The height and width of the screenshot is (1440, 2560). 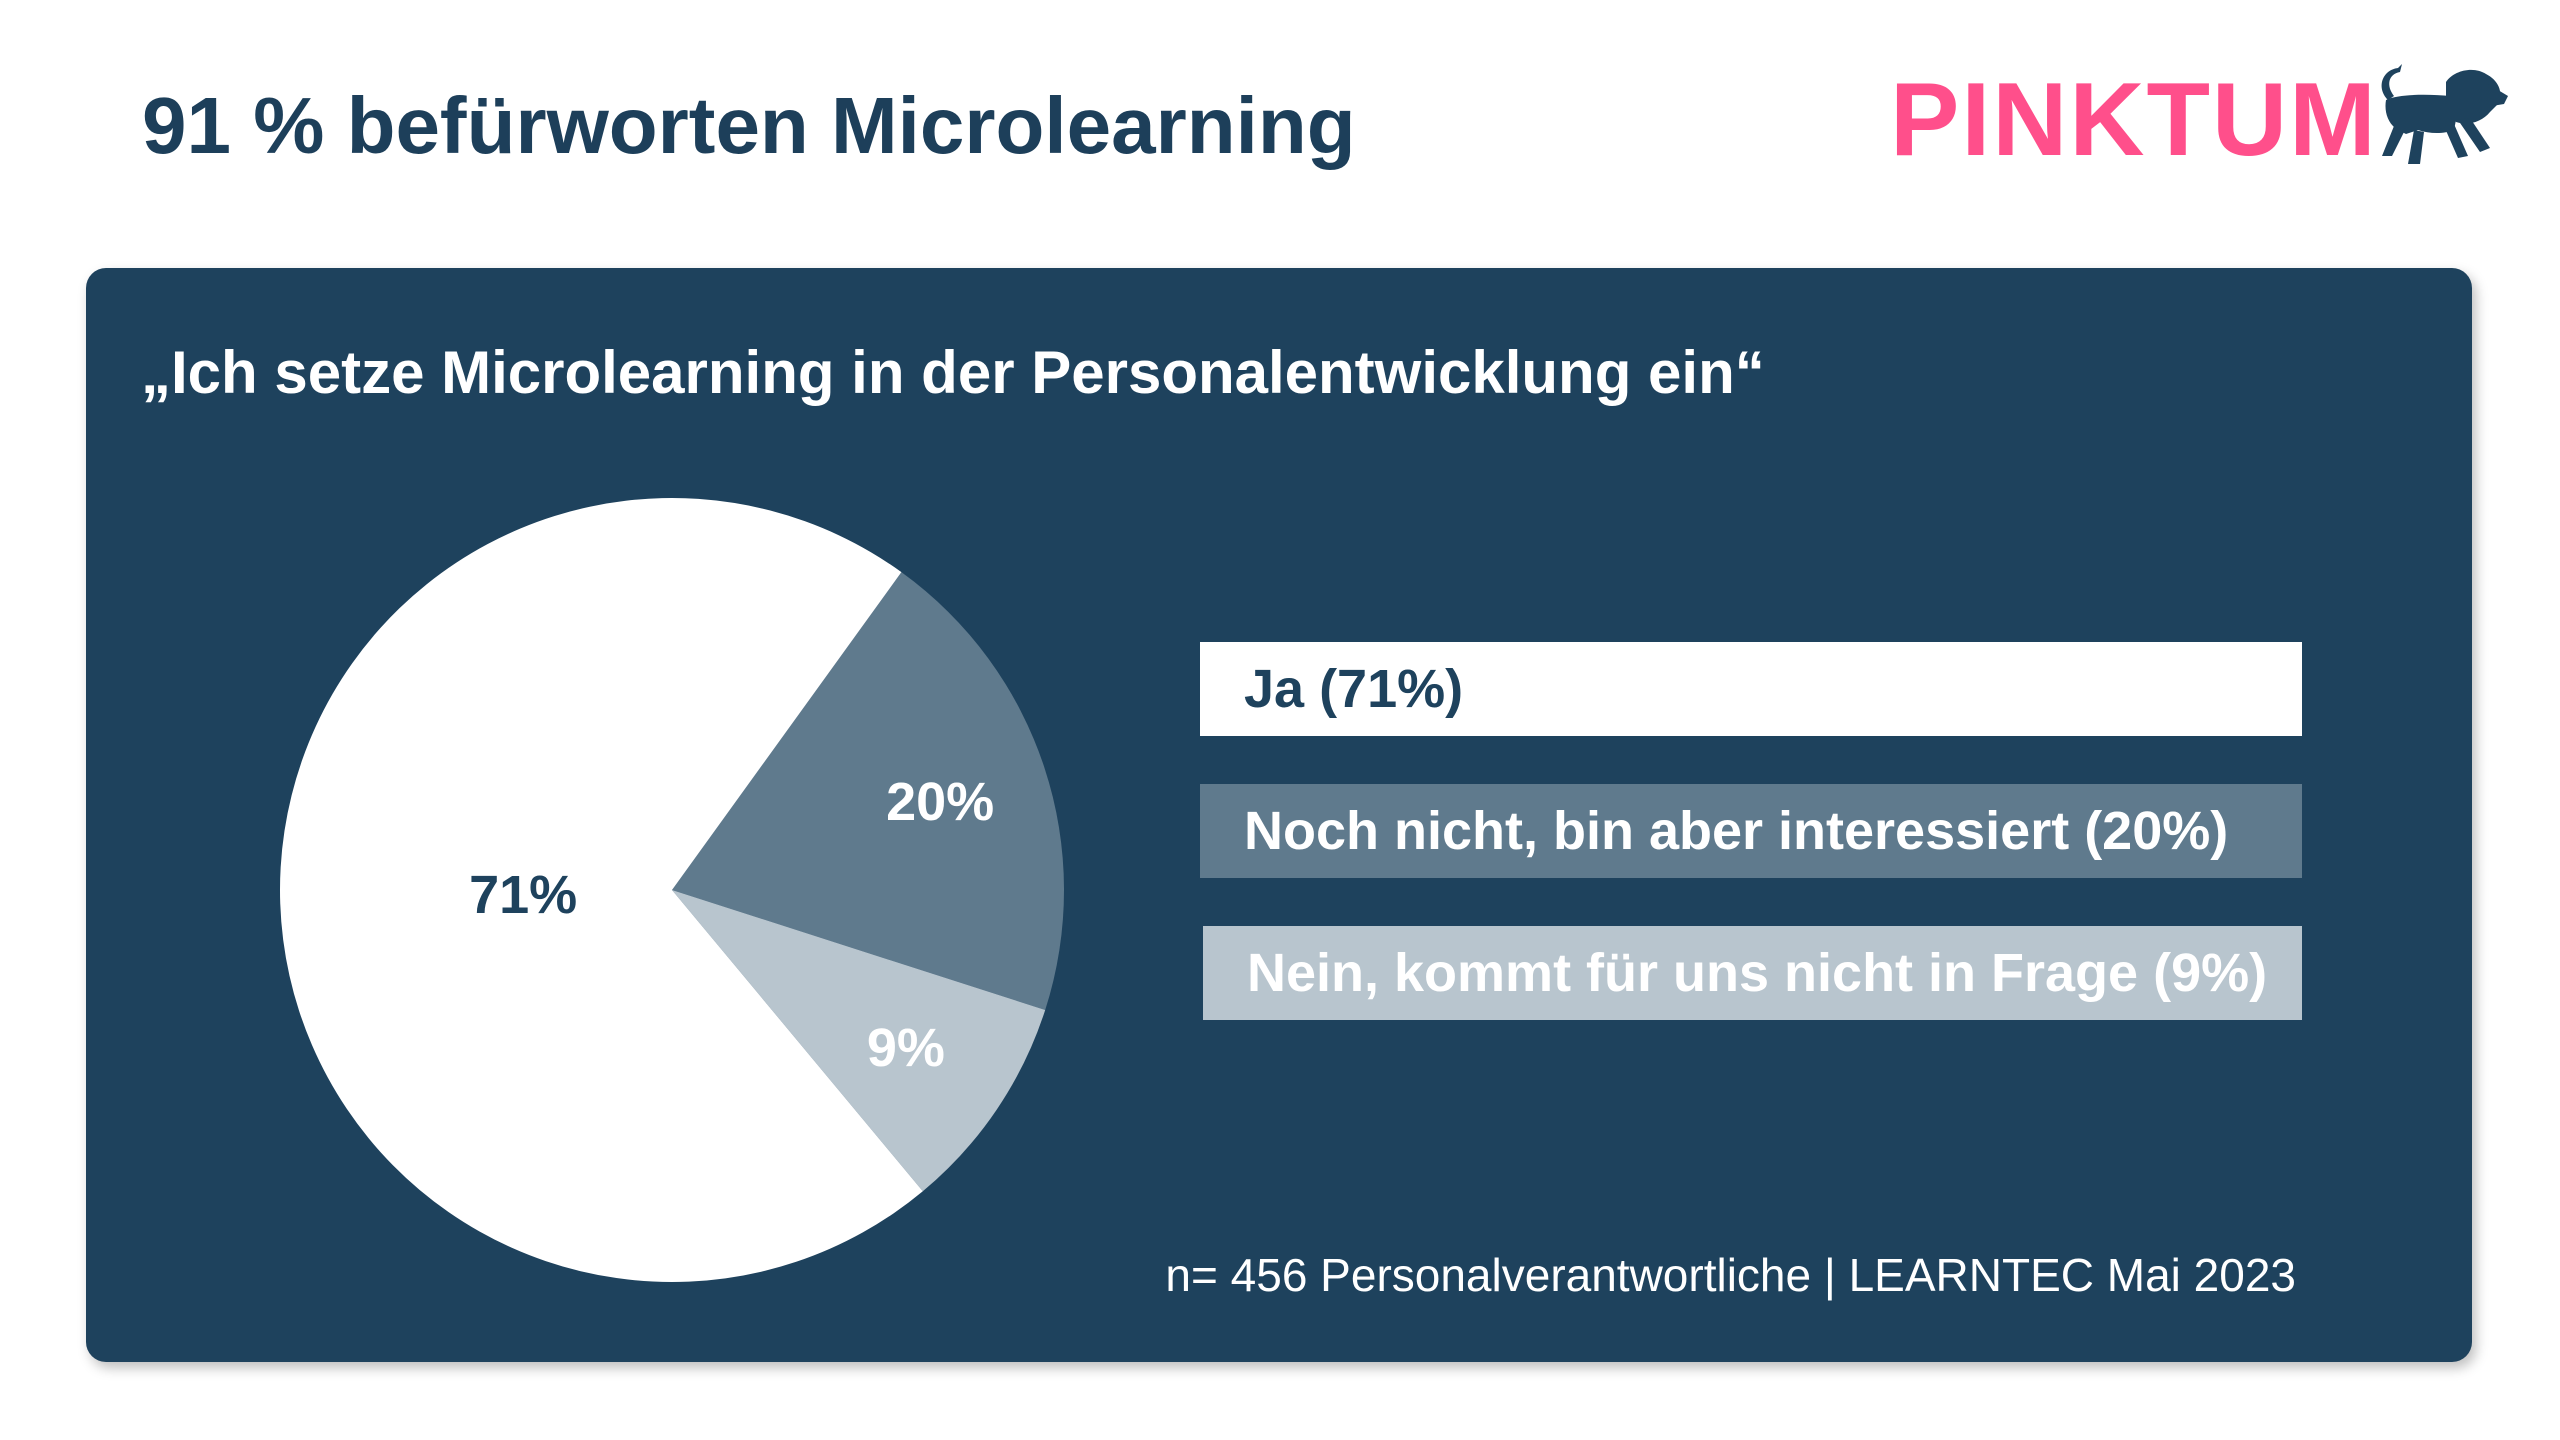 I want to click on pie-slice-nein, so click(x=859, y=1041).